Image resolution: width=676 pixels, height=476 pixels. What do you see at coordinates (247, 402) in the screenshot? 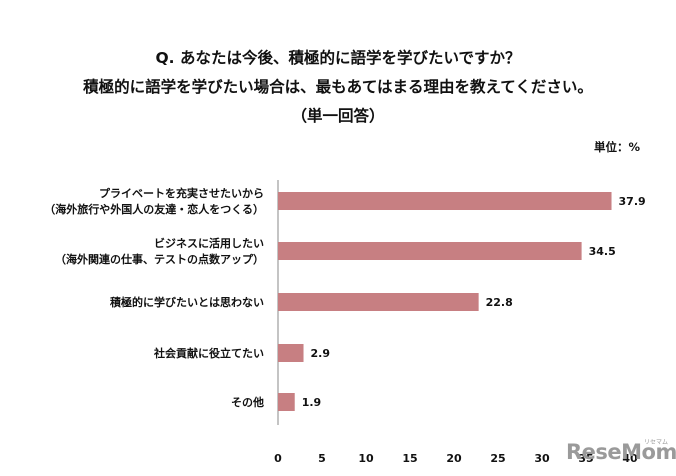
I see `category-label-4-0: その他` at bounding box center [247, 402].